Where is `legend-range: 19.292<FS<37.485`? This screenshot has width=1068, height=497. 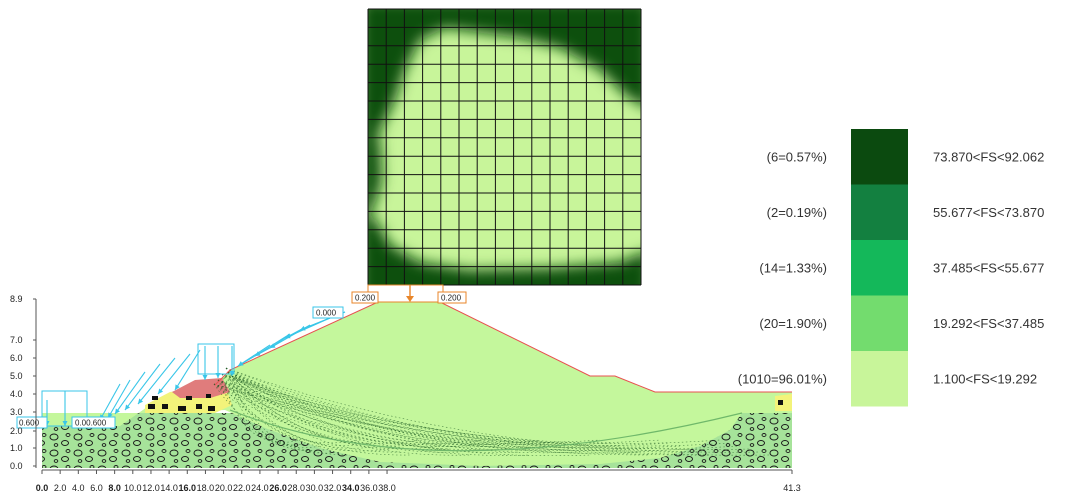
legend-range: 19.292<FS<37.485 is located at coordinates (988, 323).